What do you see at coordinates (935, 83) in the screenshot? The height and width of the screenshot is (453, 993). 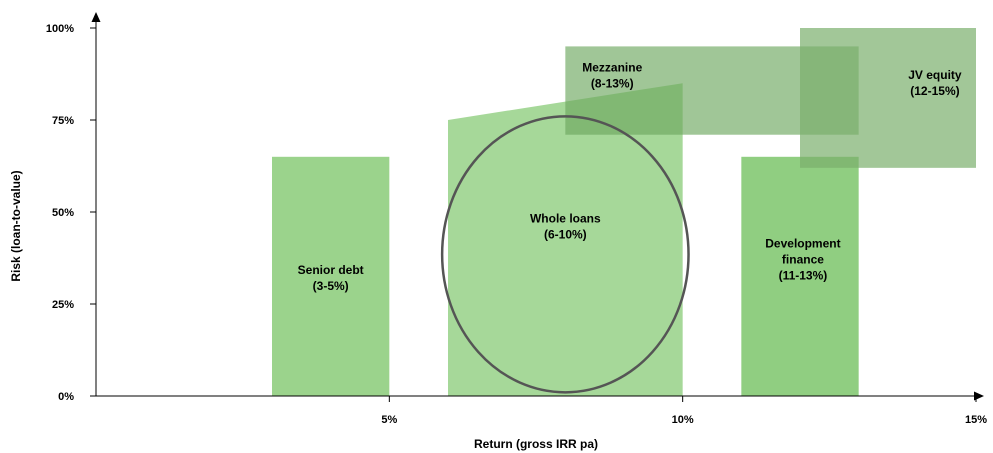 I see `region-label-jv-equity: JV equity (12-15%)` at bounding box center [935, 83].